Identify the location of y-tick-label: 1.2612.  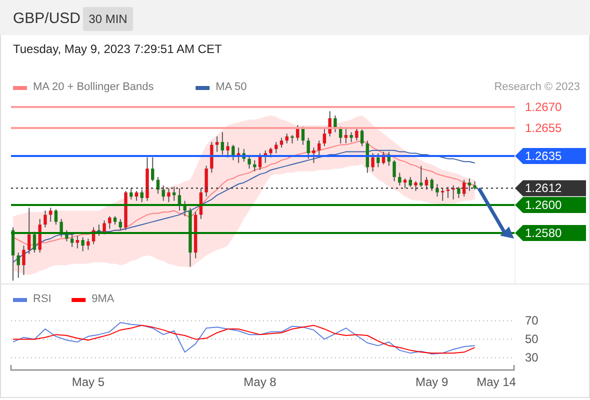
(543, 188).